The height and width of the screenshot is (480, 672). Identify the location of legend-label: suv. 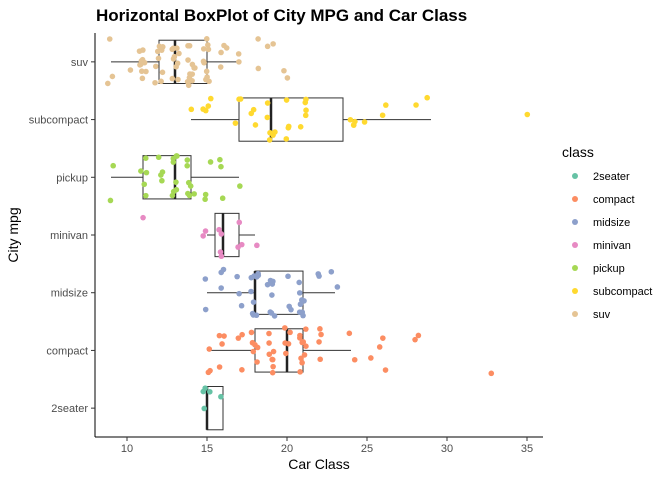
(602, 315).